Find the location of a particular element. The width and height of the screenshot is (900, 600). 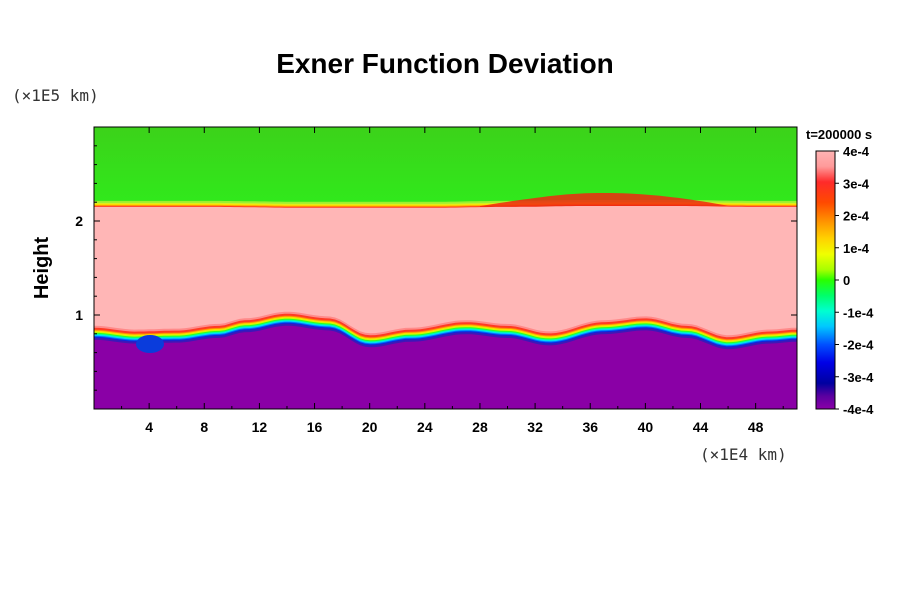

blue-anomaly is located at coordinates (150, 344).